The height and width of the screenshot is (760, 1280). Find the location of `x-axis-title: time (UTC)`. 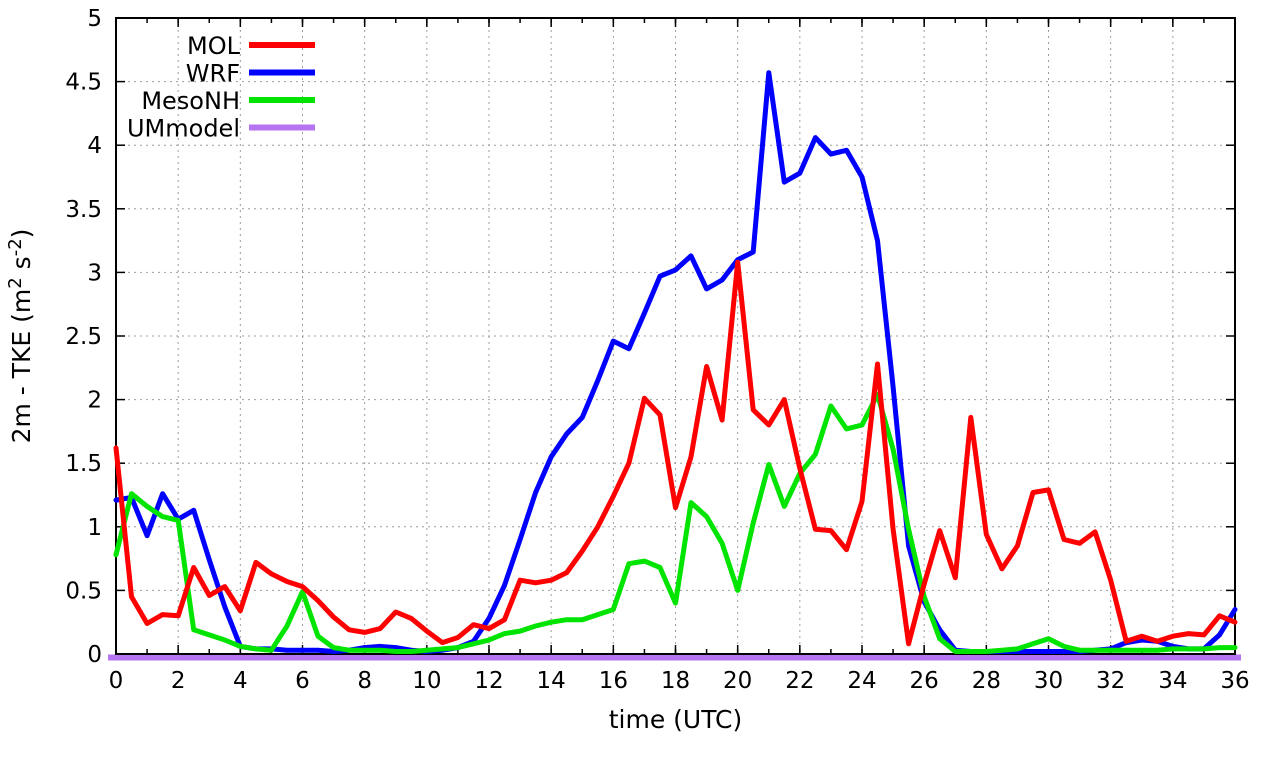

x-axis-title: time (UTC) is located at coordinates (676, 719).